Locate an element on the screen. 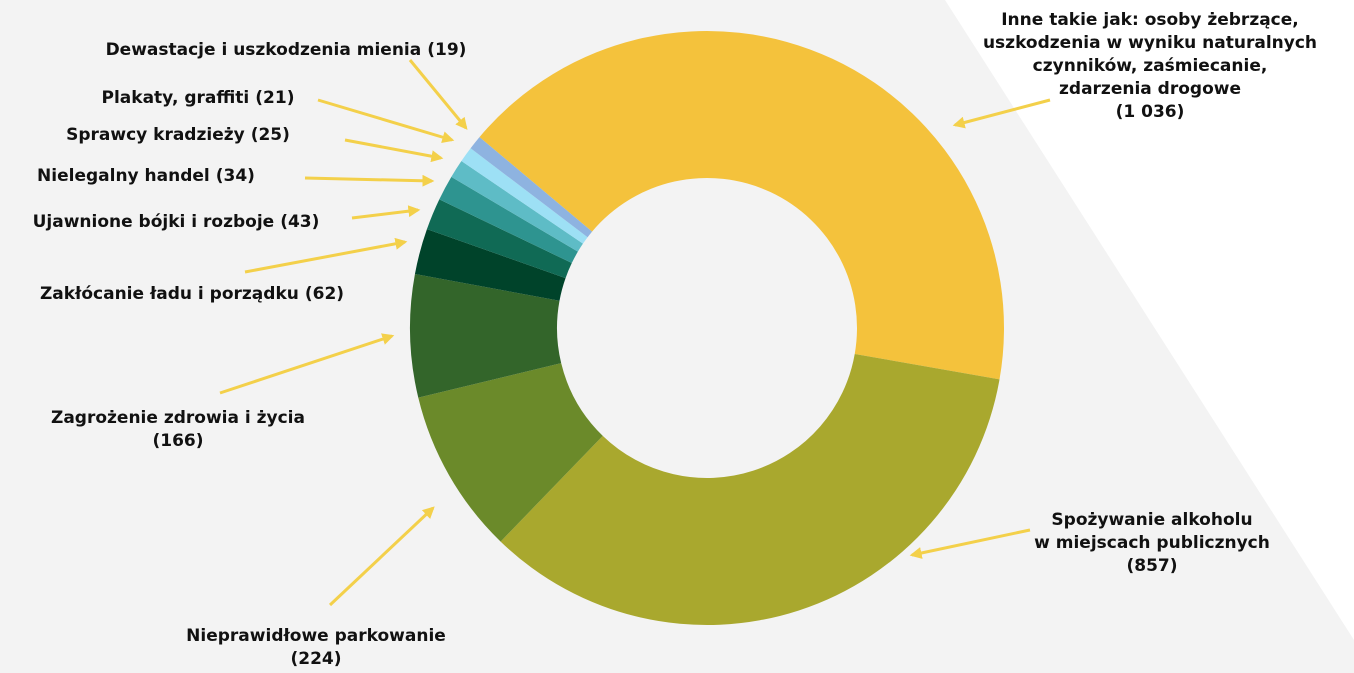  label-line: Spożywanie alkoholu is located at coordinates (1151, 520).